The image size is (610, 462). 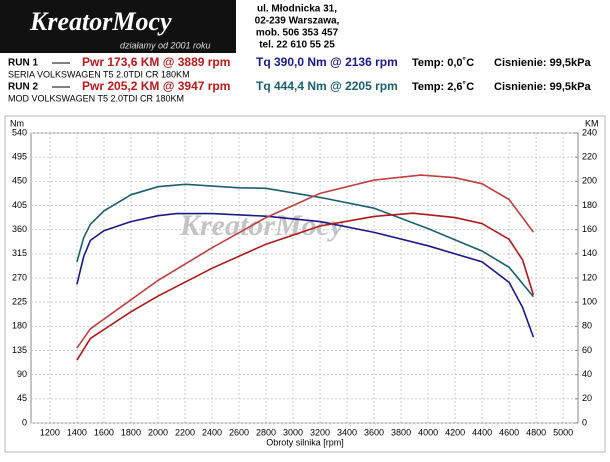 I want to click on run-car: SERIA VOLKSWAGEN T5 2.0TDI CR 180KM, so click(x=99, y=74).